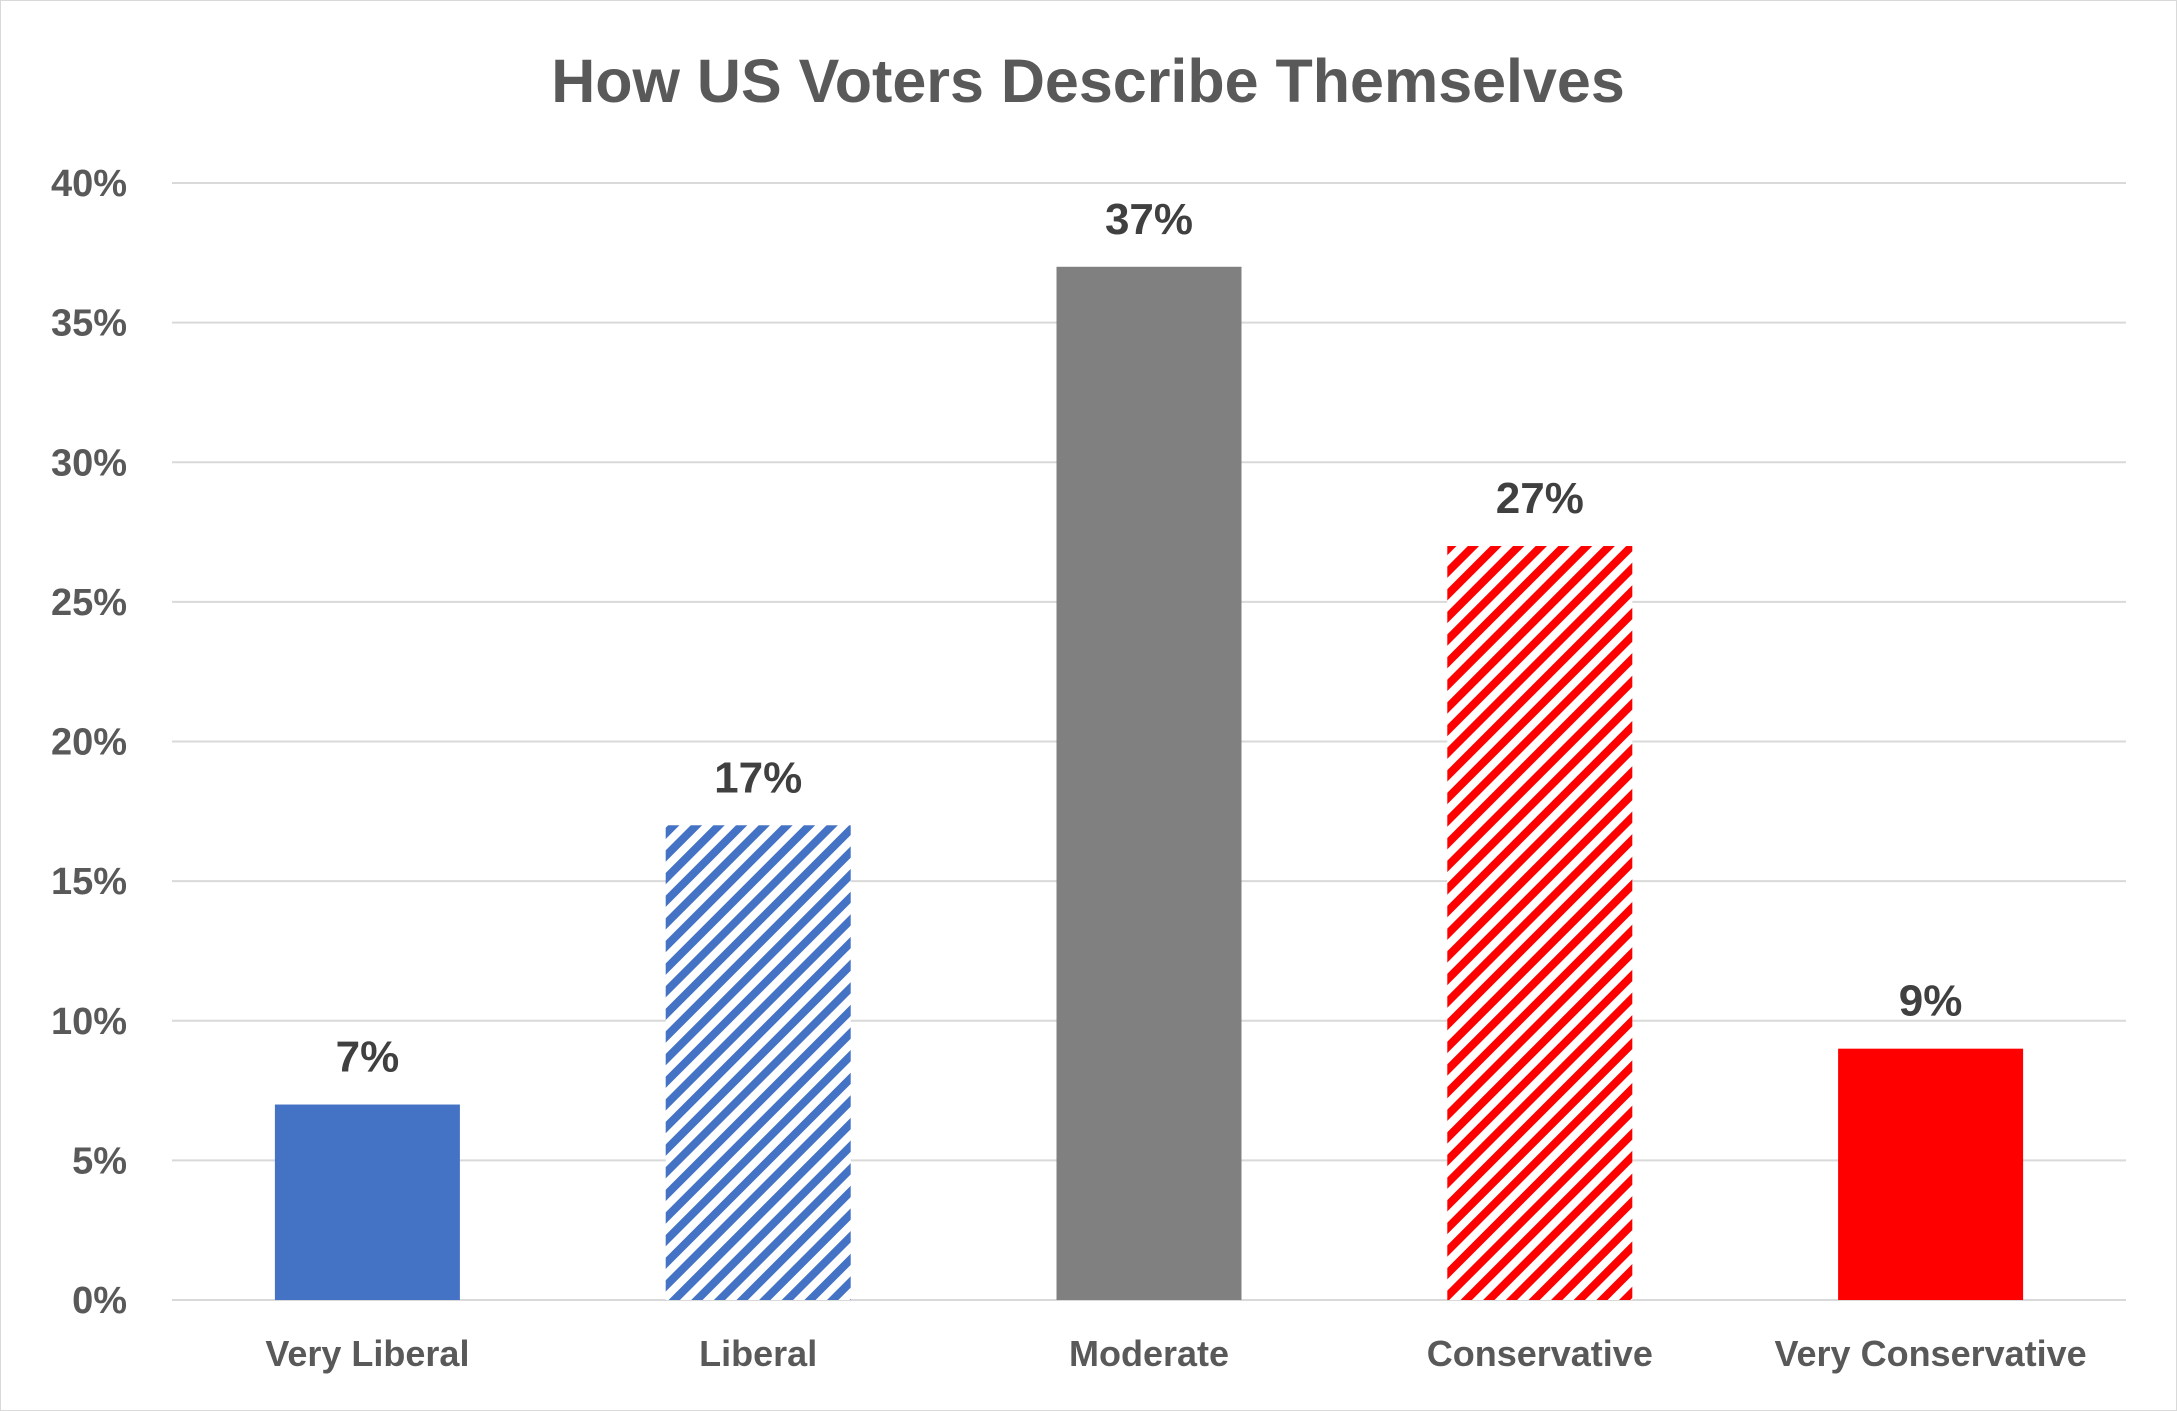 The width and height of the screenshot is (2177, 1411). Describe the element at coordinates (367, 1202) in the screenshot. I see `bar-very-liberal` at that location.